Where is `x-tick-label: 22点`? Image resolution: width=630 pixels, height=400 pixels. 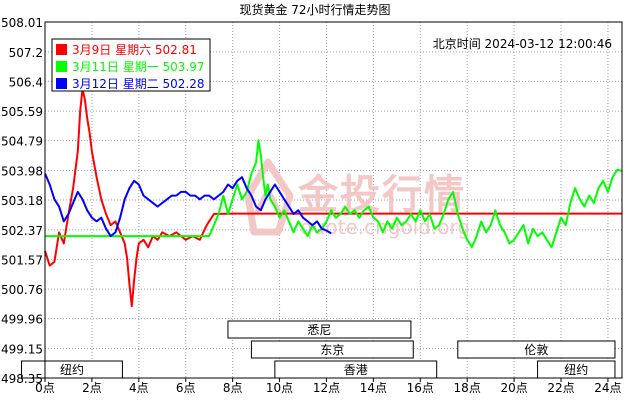 x-tick-label: 22点 is located at coordinates (560, 388).